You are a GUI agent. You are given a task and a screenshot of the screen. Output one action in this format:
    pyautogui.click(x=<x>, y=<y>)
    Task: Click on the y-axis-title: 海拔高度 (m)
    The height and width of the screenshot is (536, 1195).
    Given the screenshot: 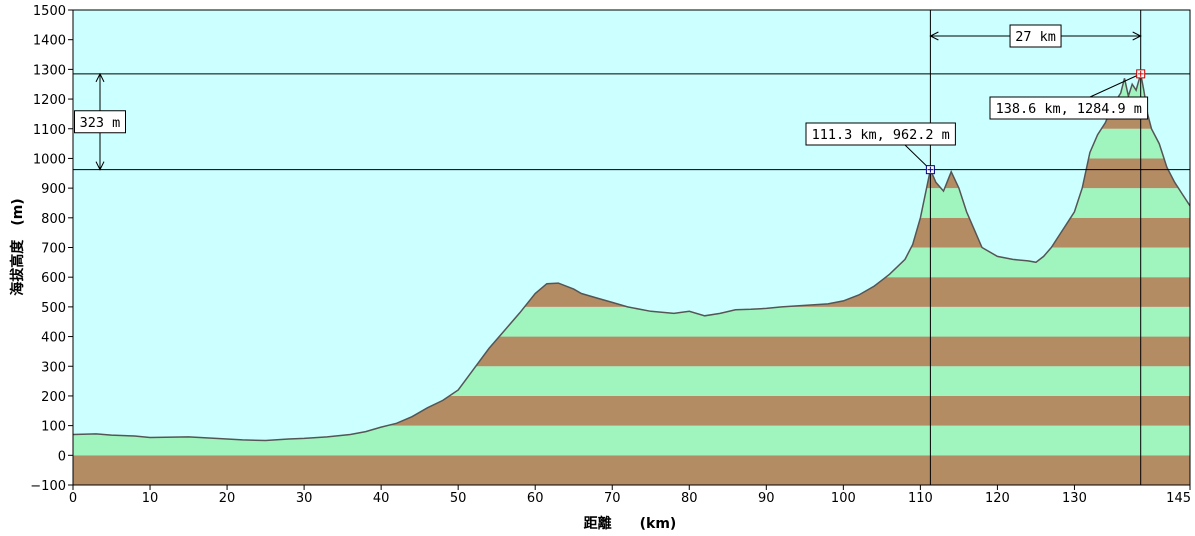 What is the action you would take?
    pyautogui.click(x=17, y=246)
    